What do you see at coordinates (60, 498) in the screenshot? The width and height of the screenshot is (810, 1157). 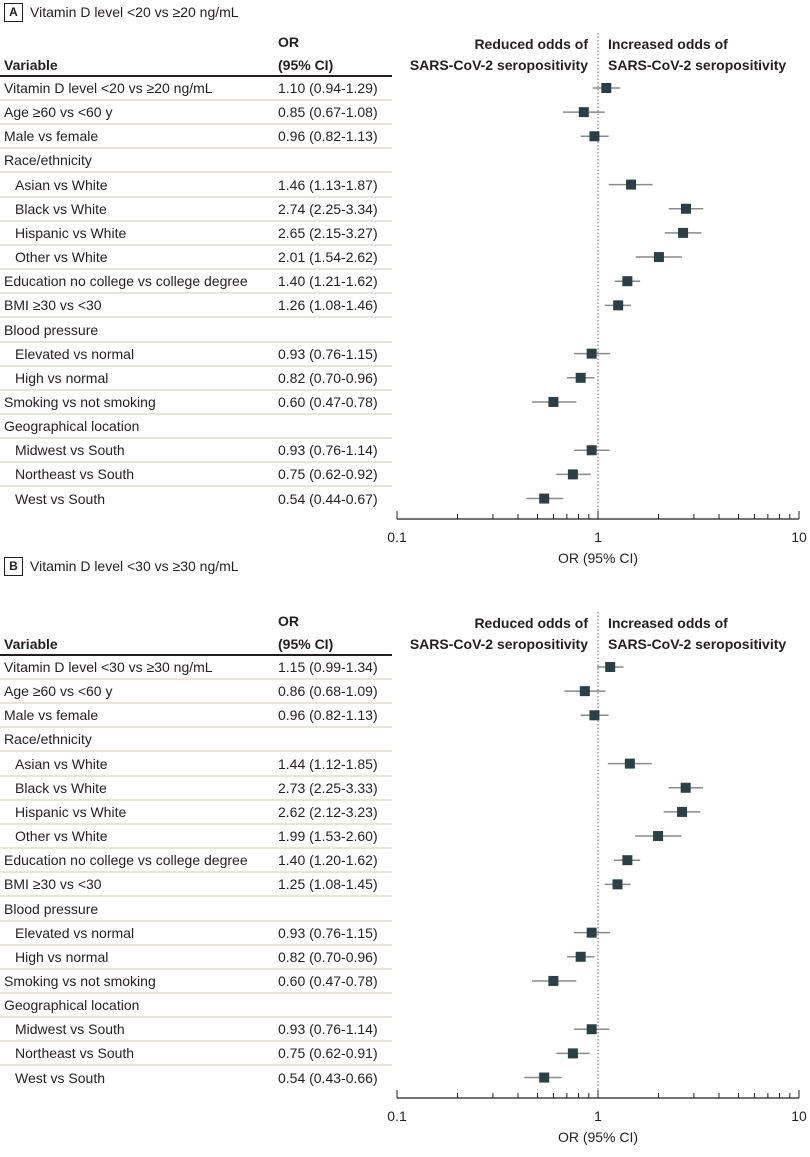 I see `row-label: West vs South` at bounding box center [60, 498].